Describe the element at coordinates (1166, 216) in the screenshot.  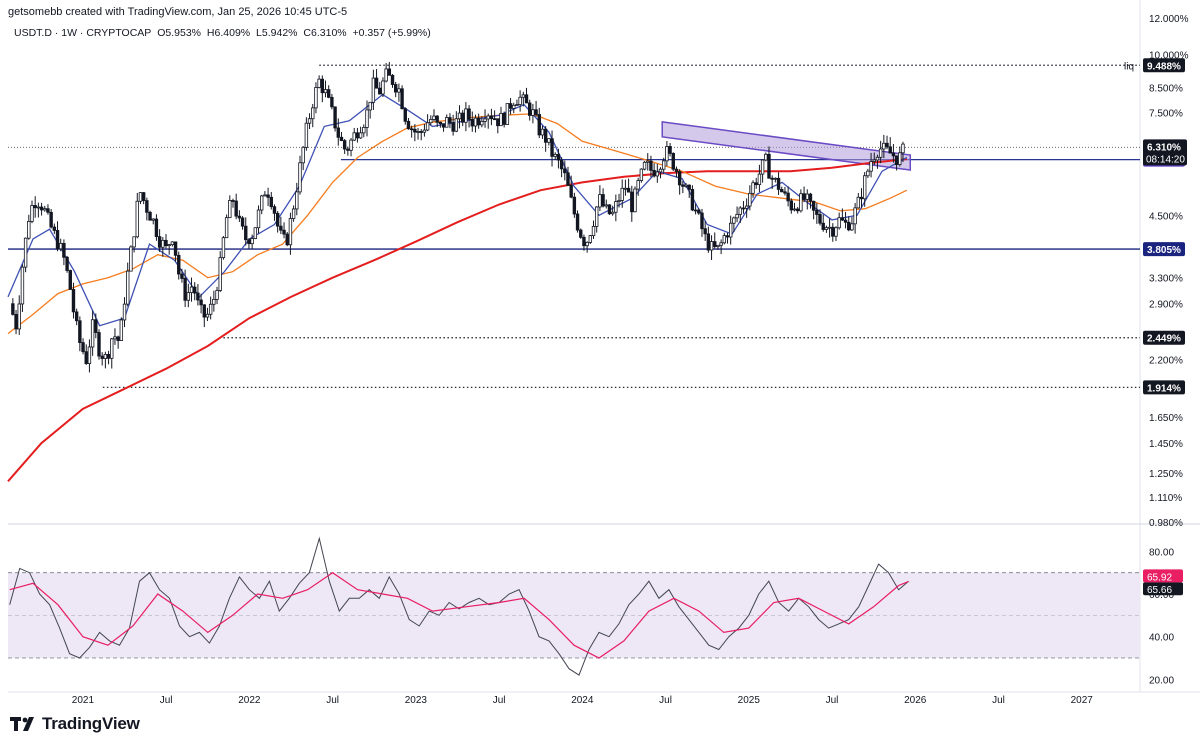
I see `y-tick-label: 4.500%` at that location.